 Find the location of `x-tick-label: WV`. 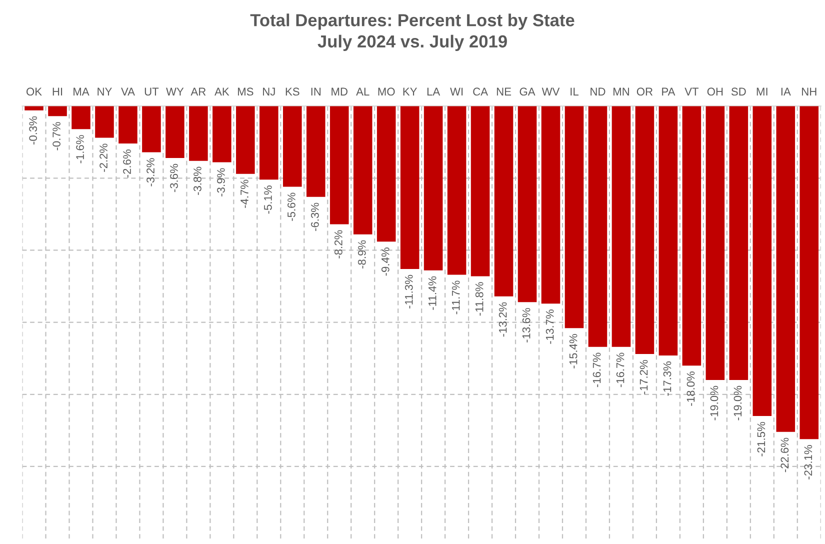

x-tick-label: WV is located at coordinates (551, 92).